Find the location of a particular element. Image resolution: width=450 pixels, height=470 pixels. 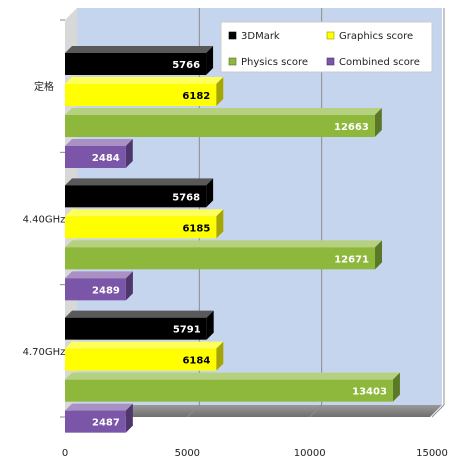

legend-label: 3DMark is located at coordinates (260, 36).